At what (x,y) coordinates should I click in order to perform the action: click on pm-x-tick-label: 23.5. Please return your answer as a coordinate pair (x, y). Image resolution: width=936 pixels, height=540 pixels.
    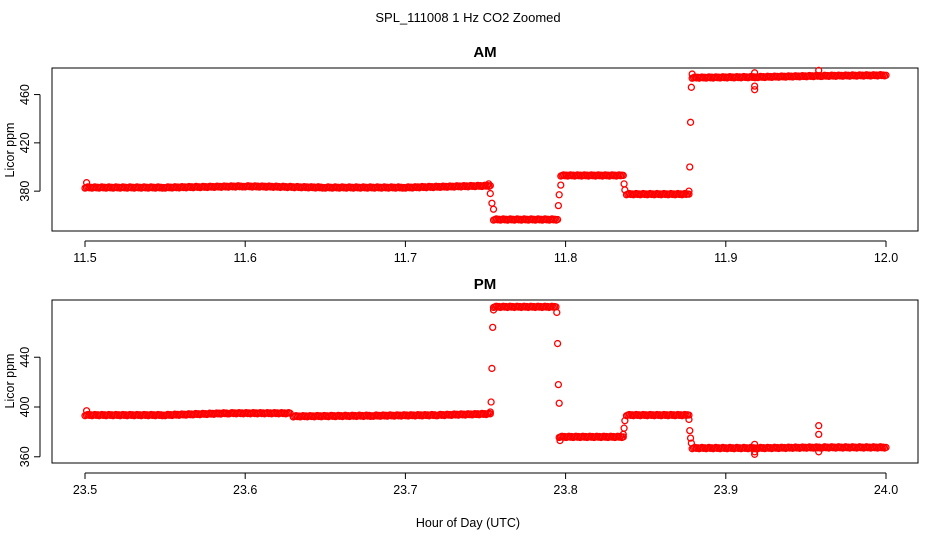
    Looking at the image, I should click on (85, 490).